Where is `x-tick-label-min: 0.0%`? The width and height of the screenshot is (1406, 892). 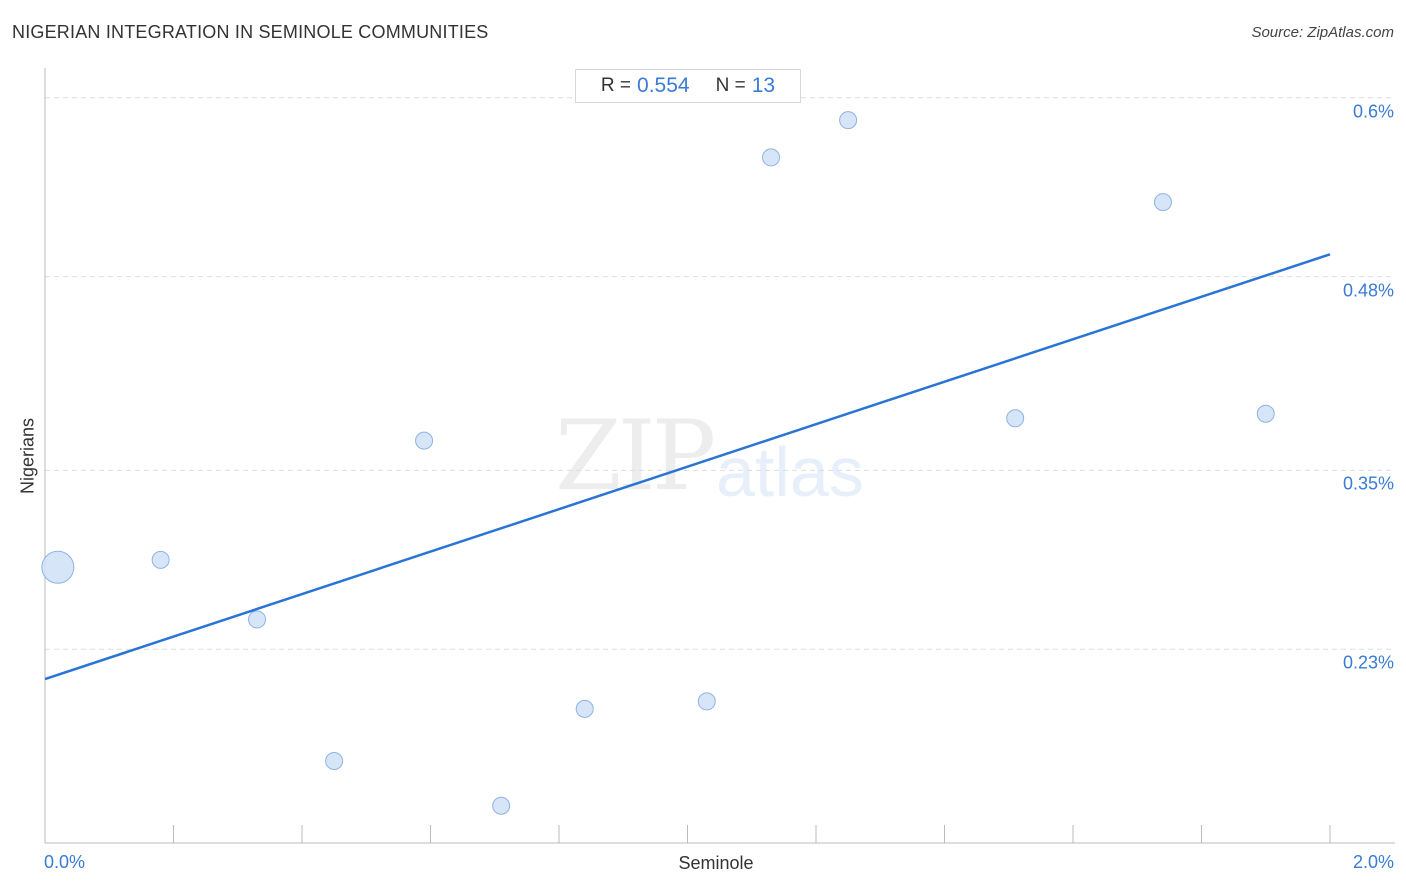
x-tick-label-min: 0.0% is located at coordinates (65, 862).